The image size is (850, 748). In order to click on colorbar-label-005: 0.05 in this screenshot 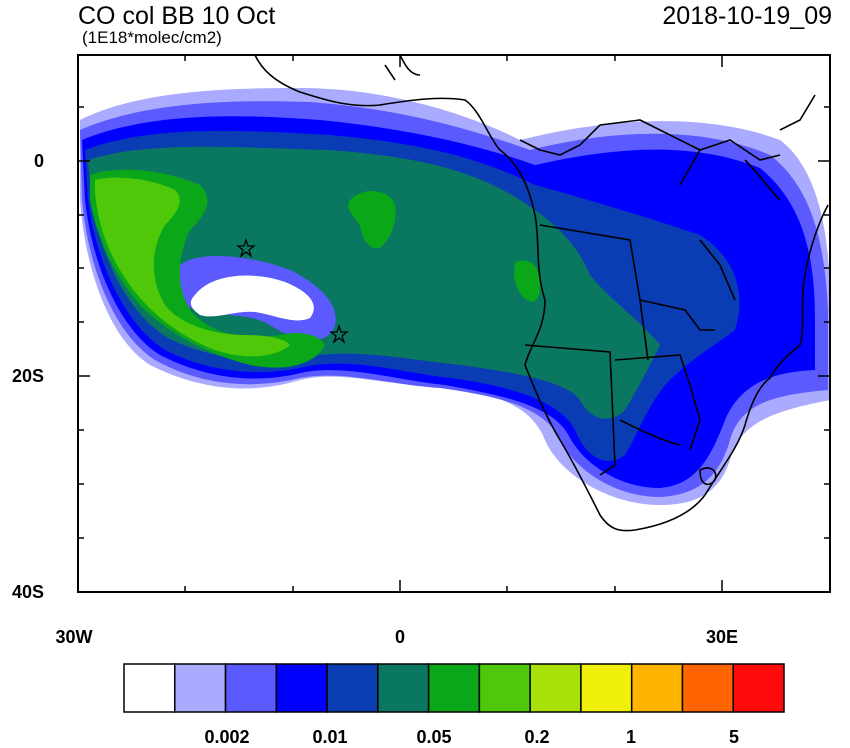, I will do `click(434, 737)`.